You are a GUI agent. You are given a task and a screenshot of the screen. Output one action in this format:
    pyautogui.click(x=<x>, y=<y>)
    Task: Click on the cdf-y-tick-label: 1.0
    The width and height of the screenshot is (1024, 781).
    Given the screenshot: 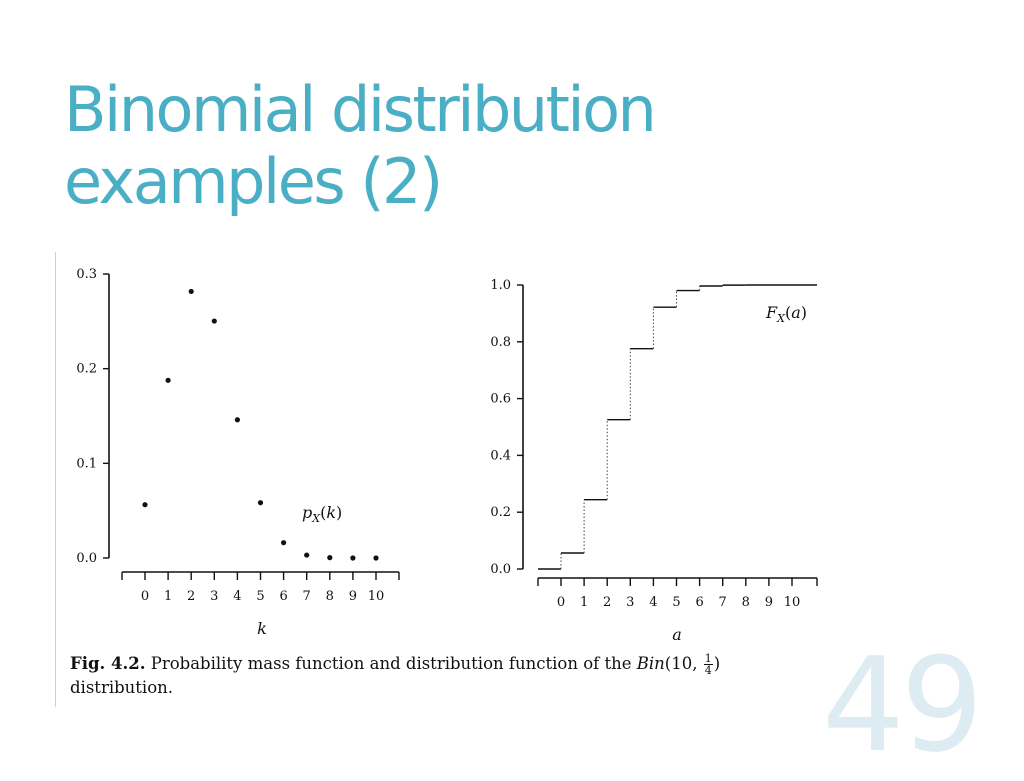 What is the action you would take?
    pyautogui.click(x=500, y=285)
    